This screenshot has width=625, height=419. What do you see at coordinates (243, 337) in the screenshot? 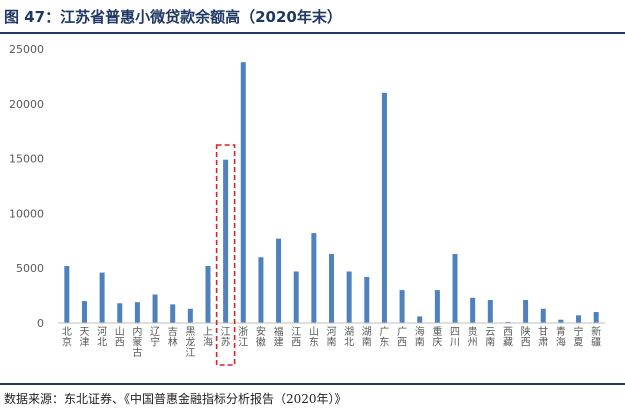
I see `x-tick-label: 浙江` at bounding box center [243, 337].